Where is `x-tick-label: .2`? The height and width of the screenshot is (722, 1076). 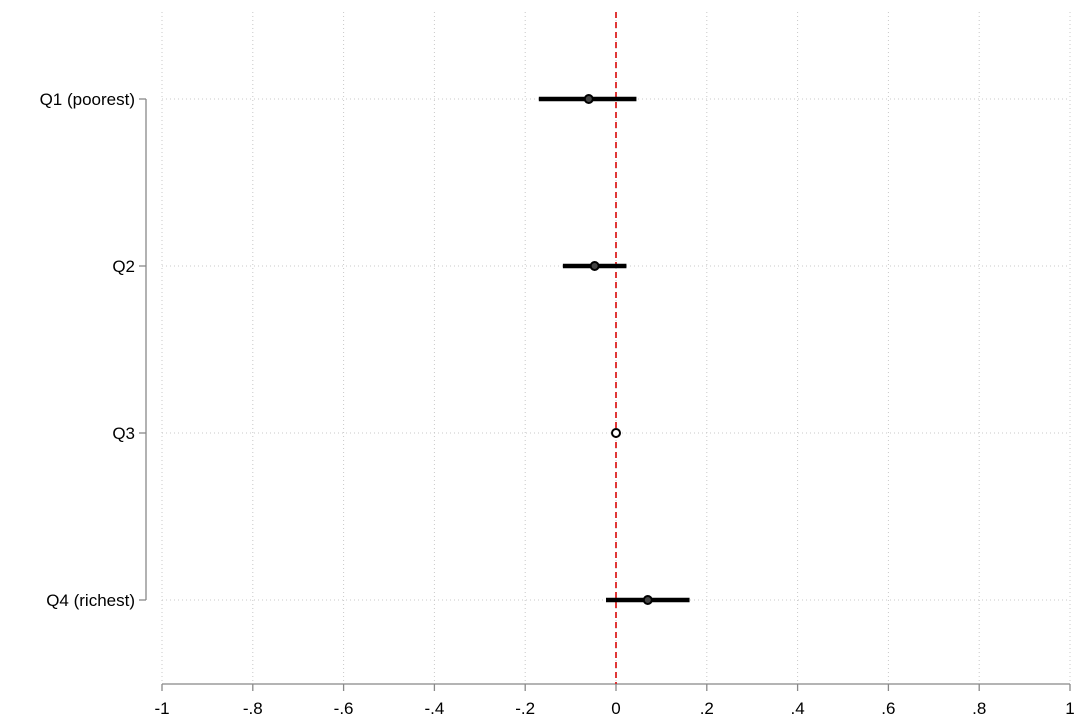
x-tick-label: .2 is located at coordinates (707, 708).